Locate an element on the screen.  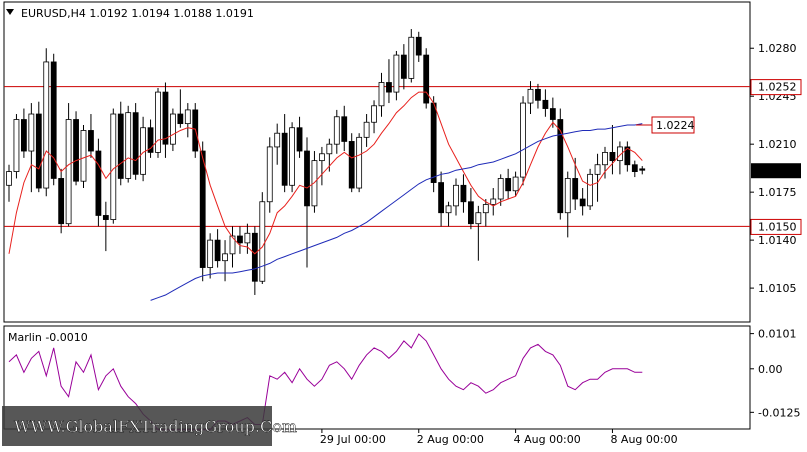
symbol-header: EURUSD,H4 1.0192 1.0194 1.0188 1.0191 is located at coordinates (137, 13).